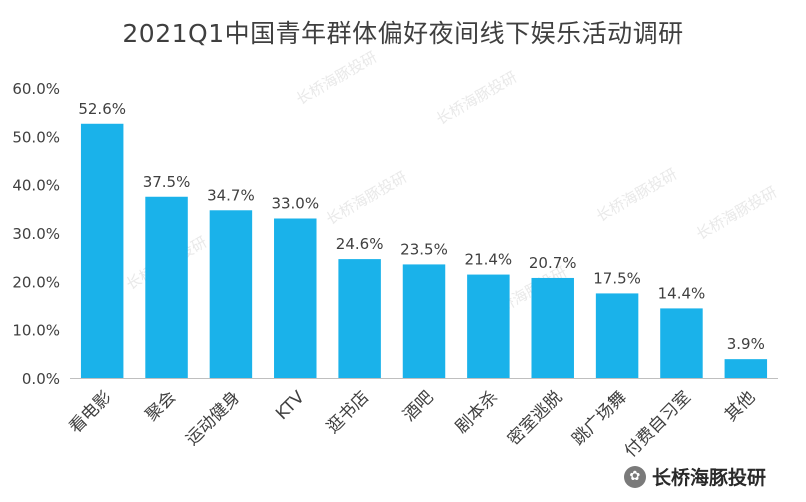 Image resolution: width=806 pixels, height=502 pixels. Describe the element at coordinates (102, 109) in the screenshot. I see `data-label: 52.6%` at that location.